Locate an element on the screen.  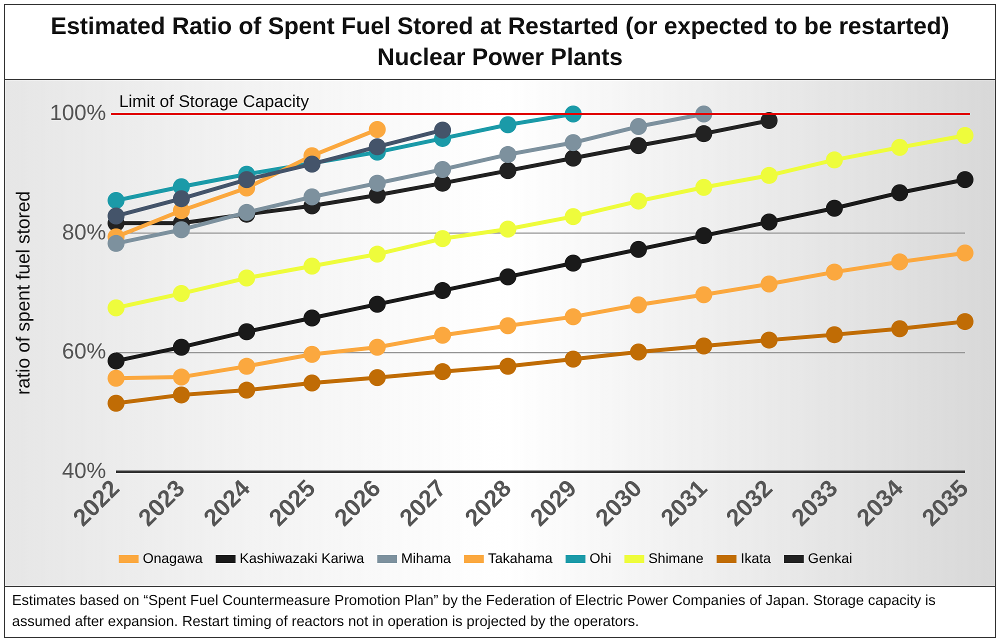
y-tick-label: 100% is located at coordinates (78, 113).